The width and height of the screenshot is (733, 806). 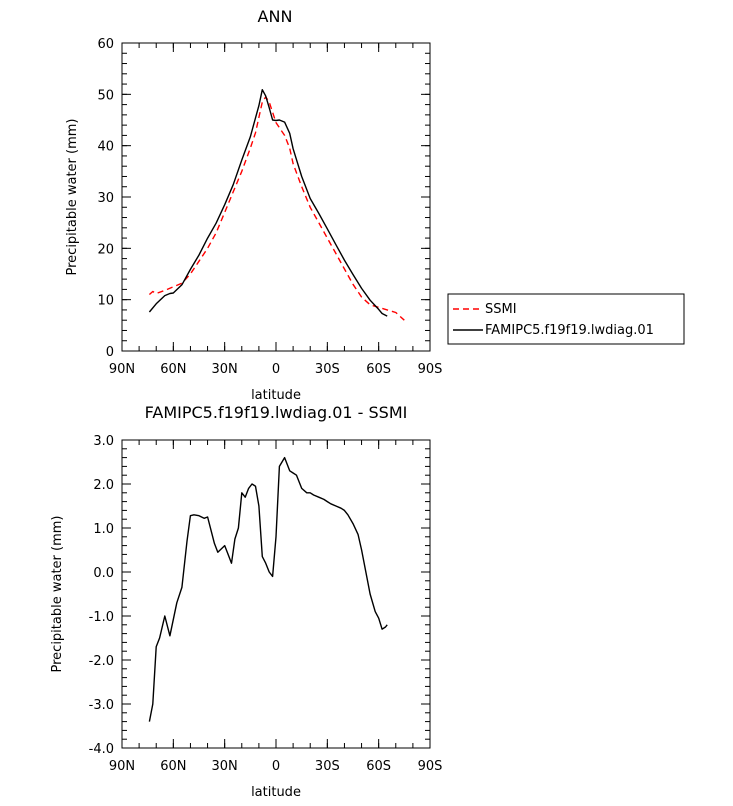 I want to click on chart-title: ANN, so click(x=275, y=16).